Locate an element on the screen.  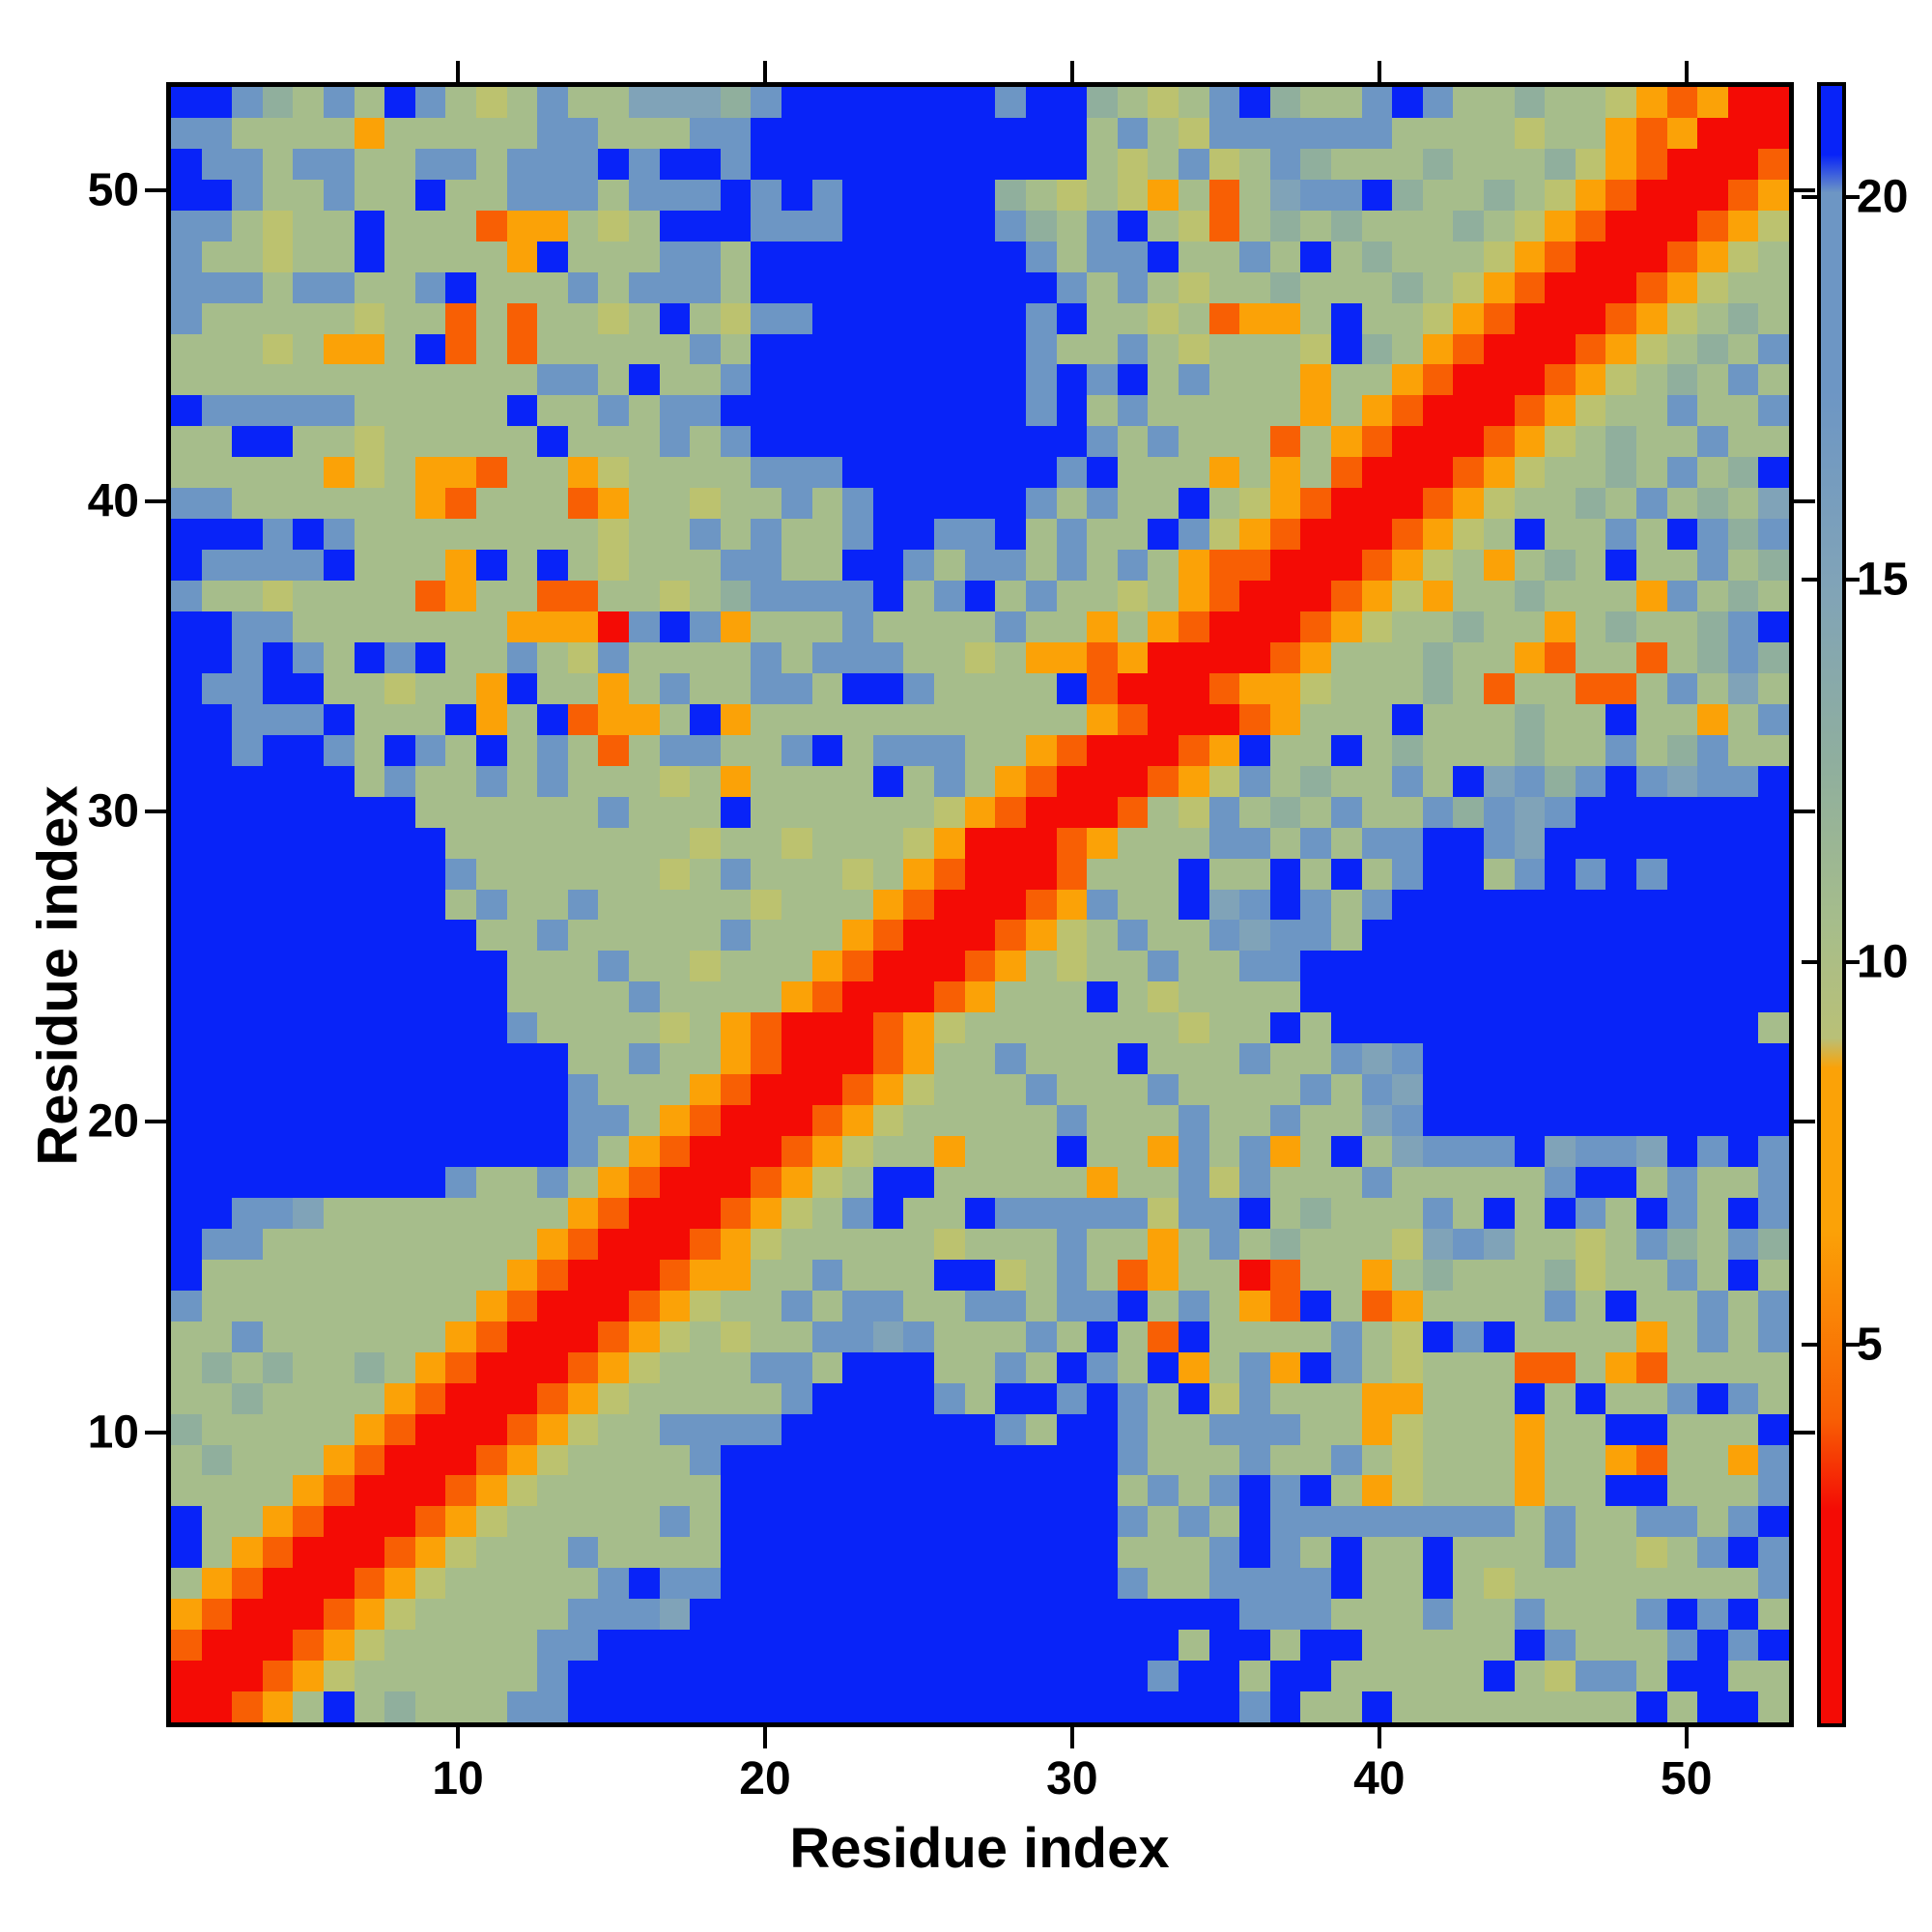
x-tick is located at coordinates (1686, 1737).